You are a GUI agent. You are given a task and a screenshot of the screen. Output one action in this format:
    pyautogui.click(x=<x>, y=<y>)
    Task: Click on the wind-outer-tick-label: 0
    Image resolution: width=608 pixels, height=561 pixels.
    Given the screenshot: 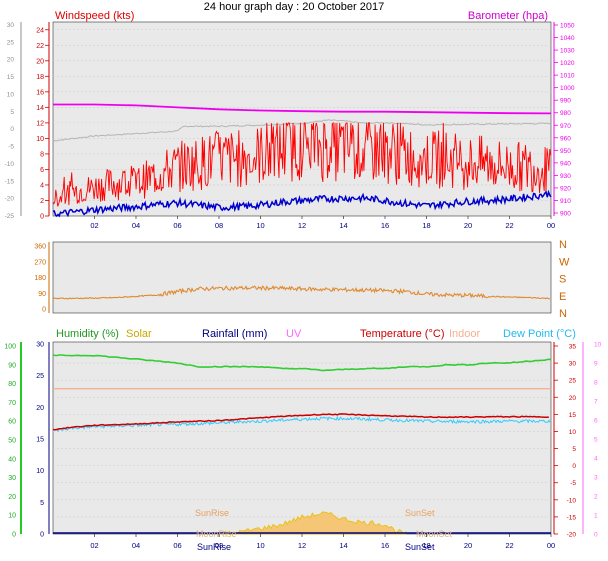 What is the action you would take?
    pyautogui.click(x=12, y=129)
    